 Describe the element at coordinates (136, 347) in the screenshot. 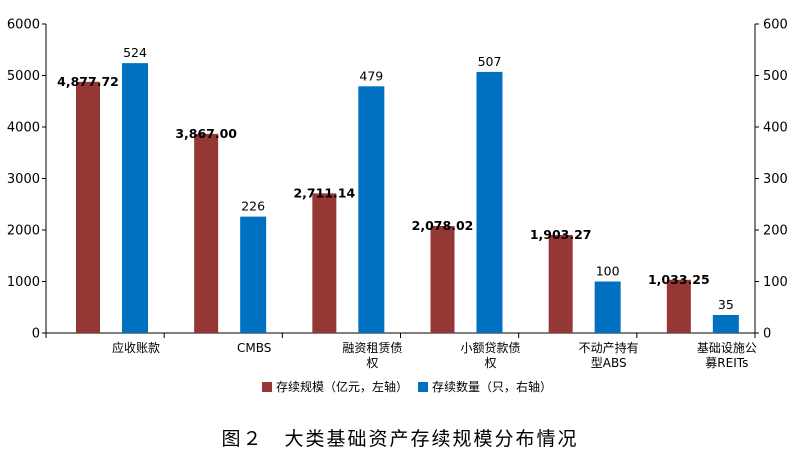

I see `category-label: 应收账款` at that location.